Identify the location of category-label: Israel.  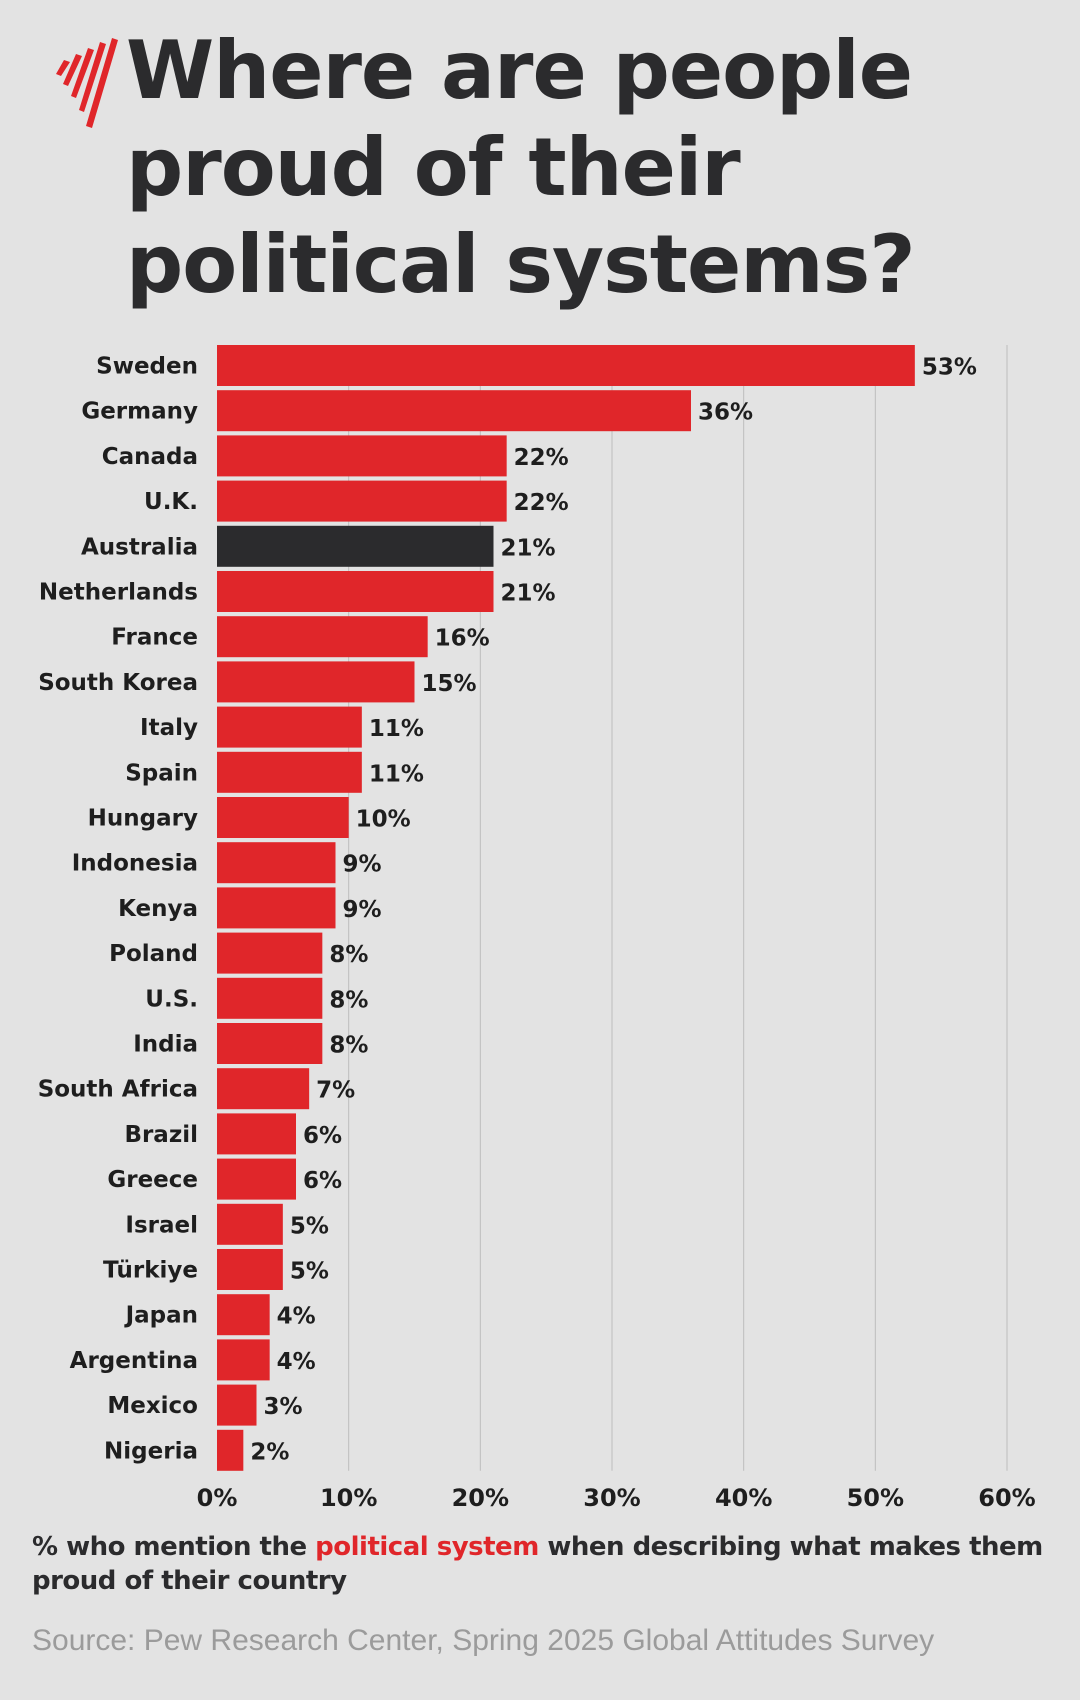
(161, 1225).